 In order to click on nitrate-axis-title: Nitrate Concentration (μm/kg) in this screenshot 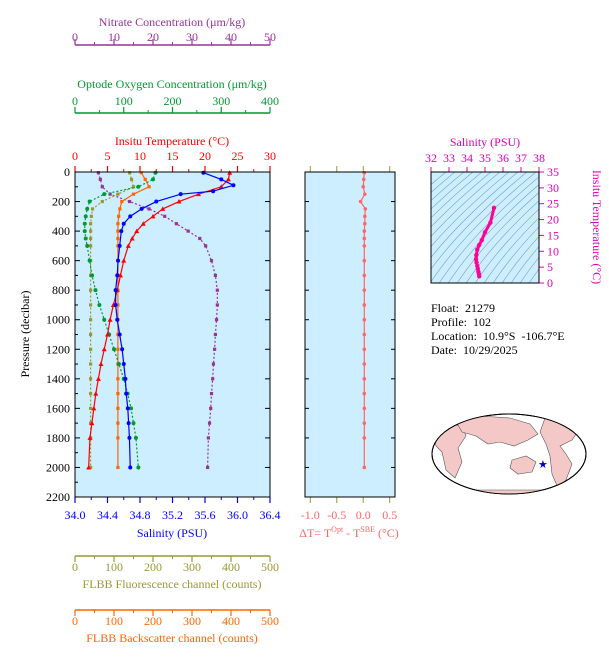, I will do `click(172, 22)`.